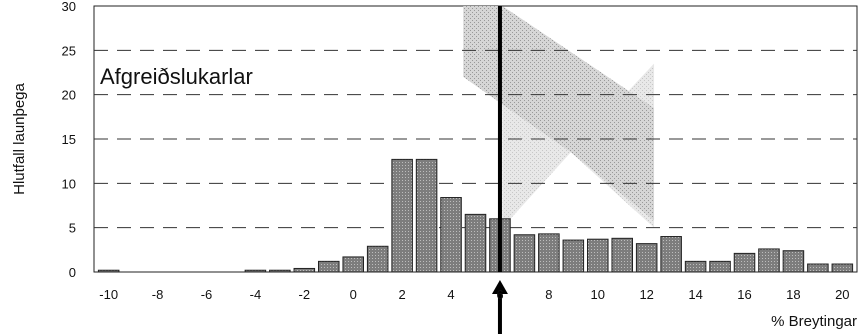 The height and width of the screenshot is (334, 865). What do you see at coordinates (69, 183) in the screenshot?
I see `y-tick-label: 10` at bounding box center [69, 183].